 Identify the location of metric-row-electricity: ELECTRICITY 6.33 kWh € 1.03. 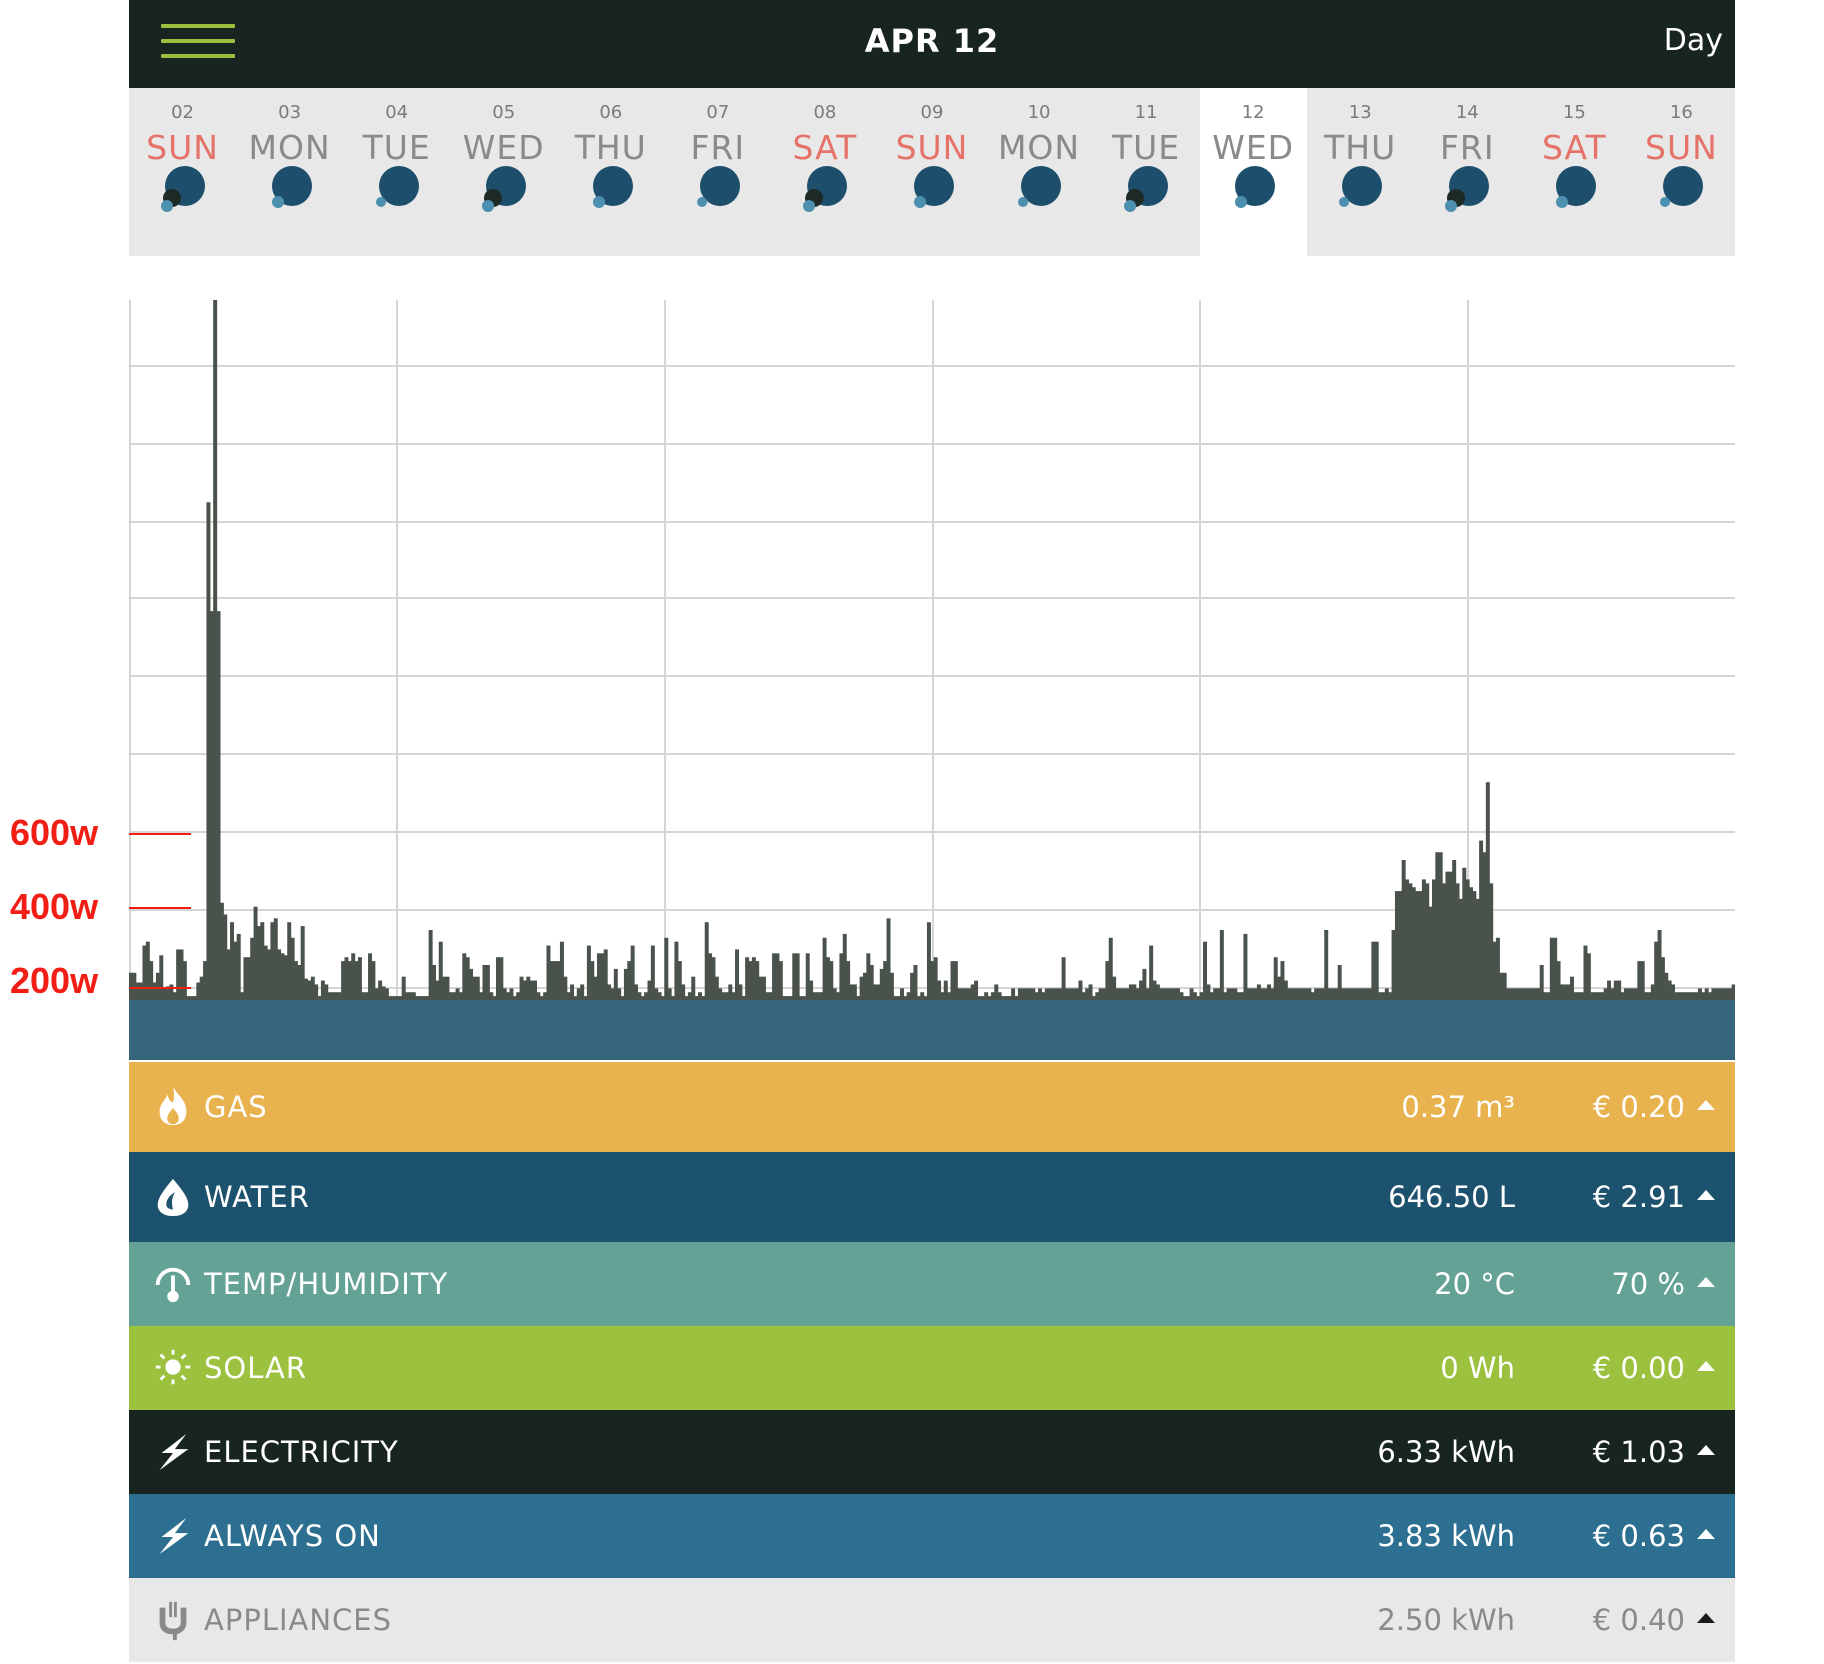
(932, 1452).